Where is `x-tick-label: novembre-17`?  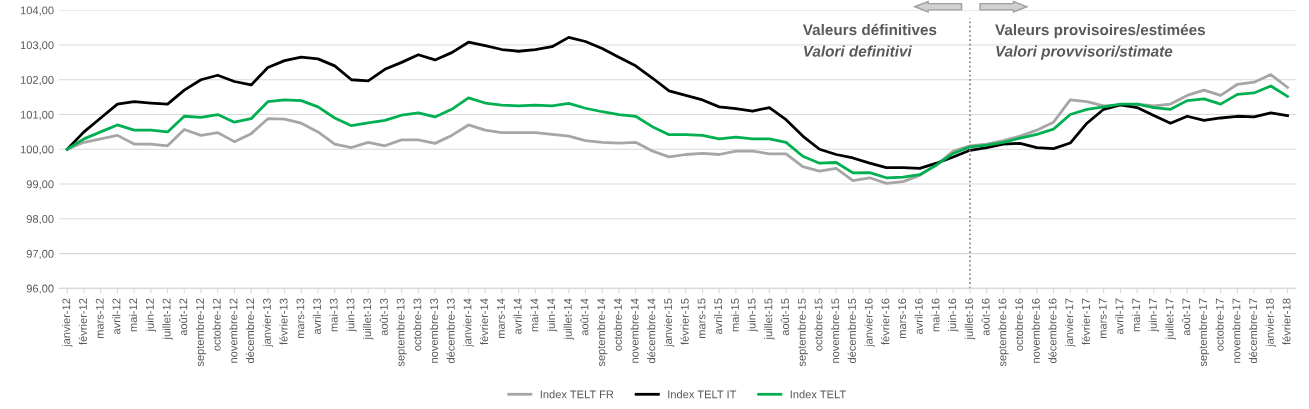
x-tick-label: novembre-17 is located at coordinates (1236, 330).